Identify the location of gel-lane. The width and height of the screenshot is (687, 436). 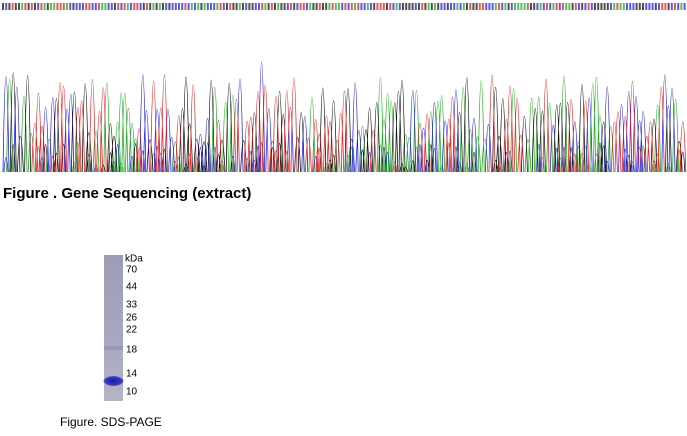
(113, 328).